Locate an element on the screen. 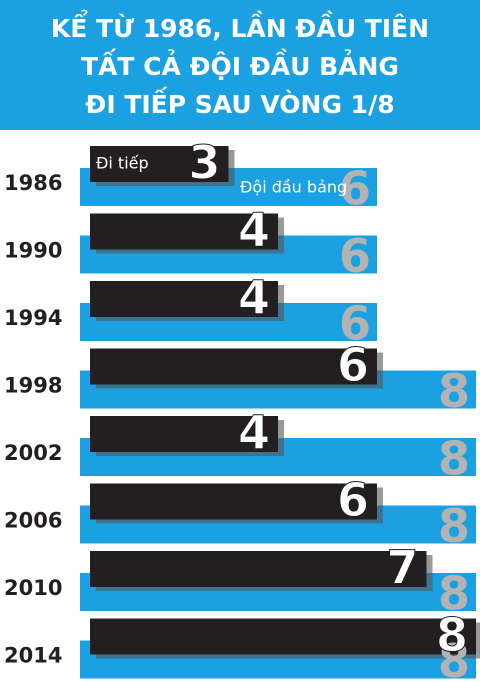 The width and height of the screenshot is (480, 682). chart-title: TẤT CẢ ĐỘI ĐẦU BẢNG is located at coordinates (240, 64).